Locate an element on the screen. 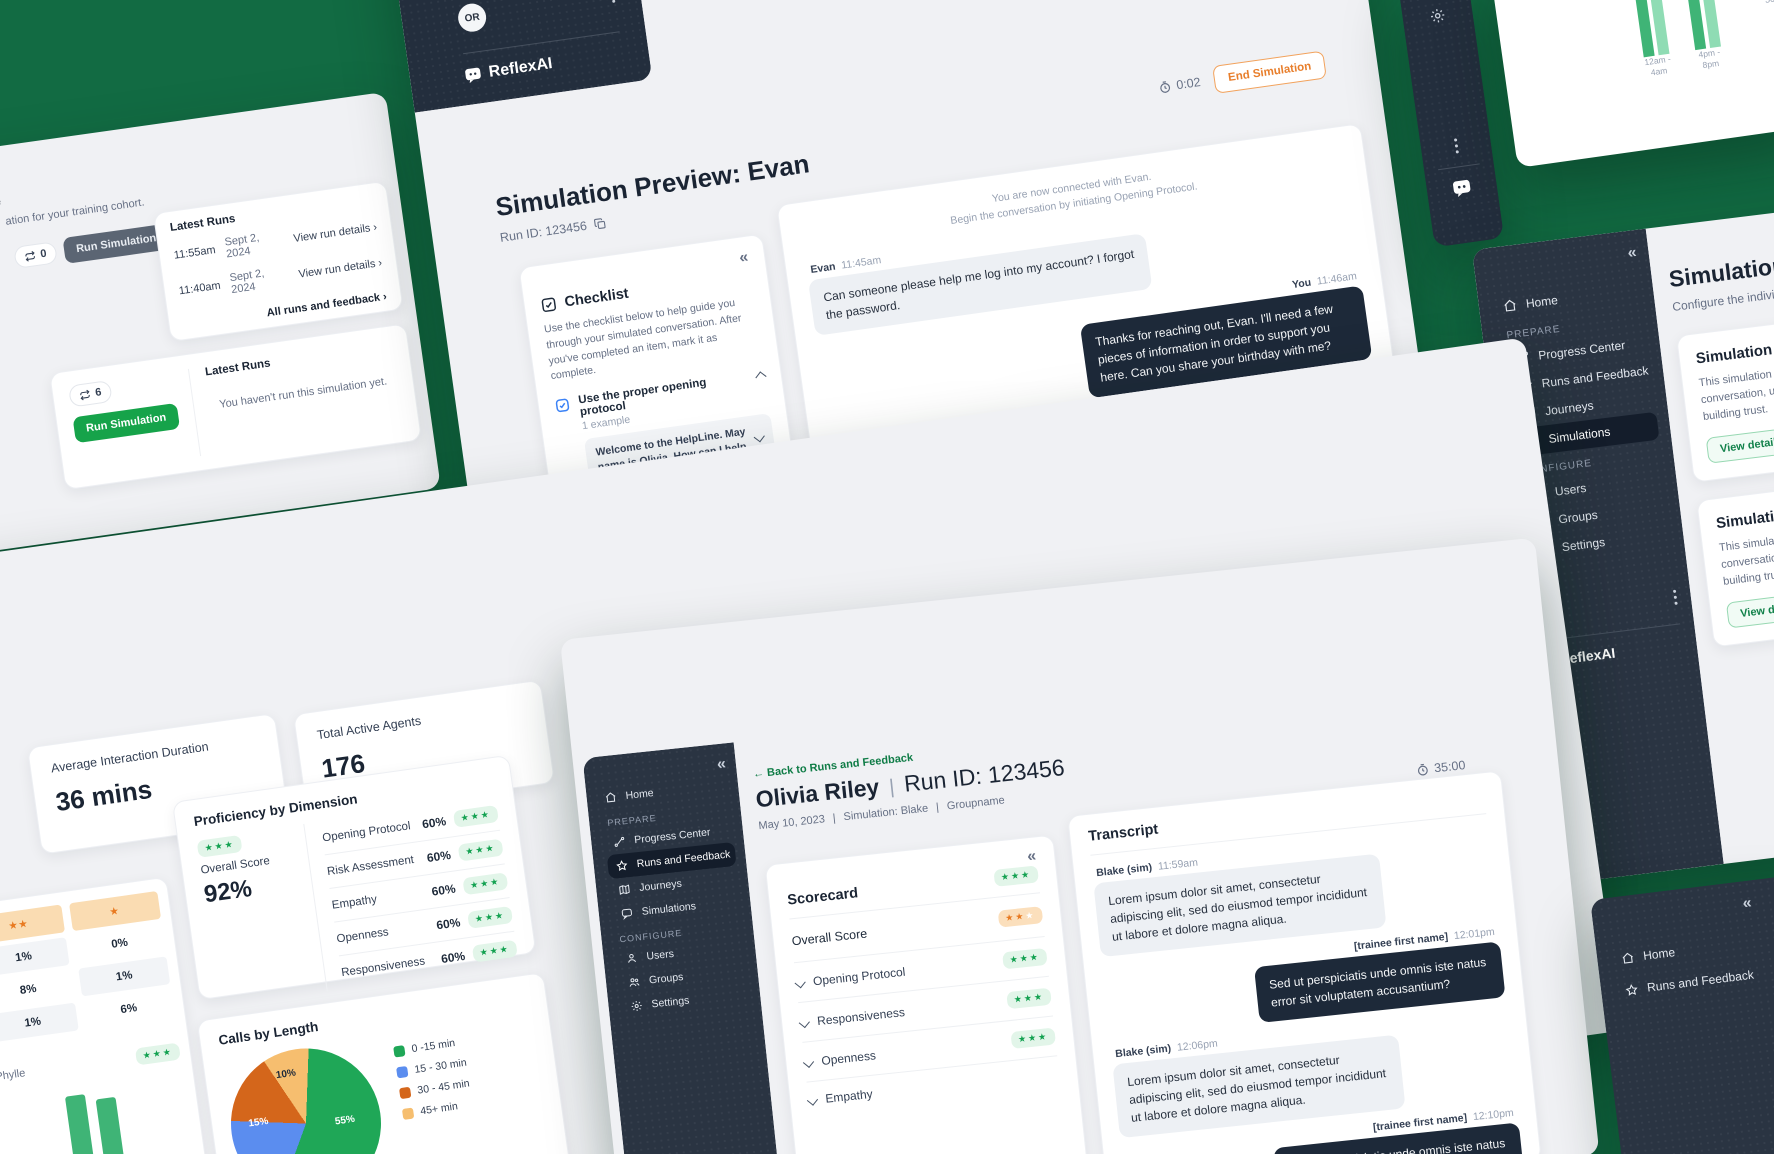  sidebar-item-groups: Groups is located at coordinates (684, 976).